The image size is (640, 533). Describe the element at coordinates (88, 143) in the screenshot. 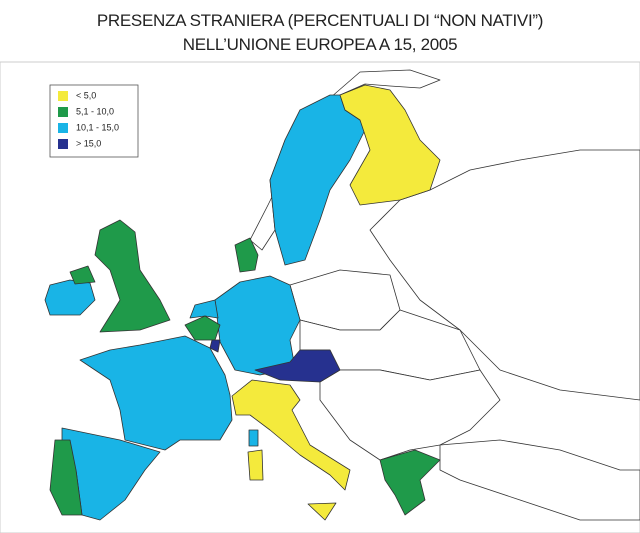

I see `legend-label: > 15,0` at that location.